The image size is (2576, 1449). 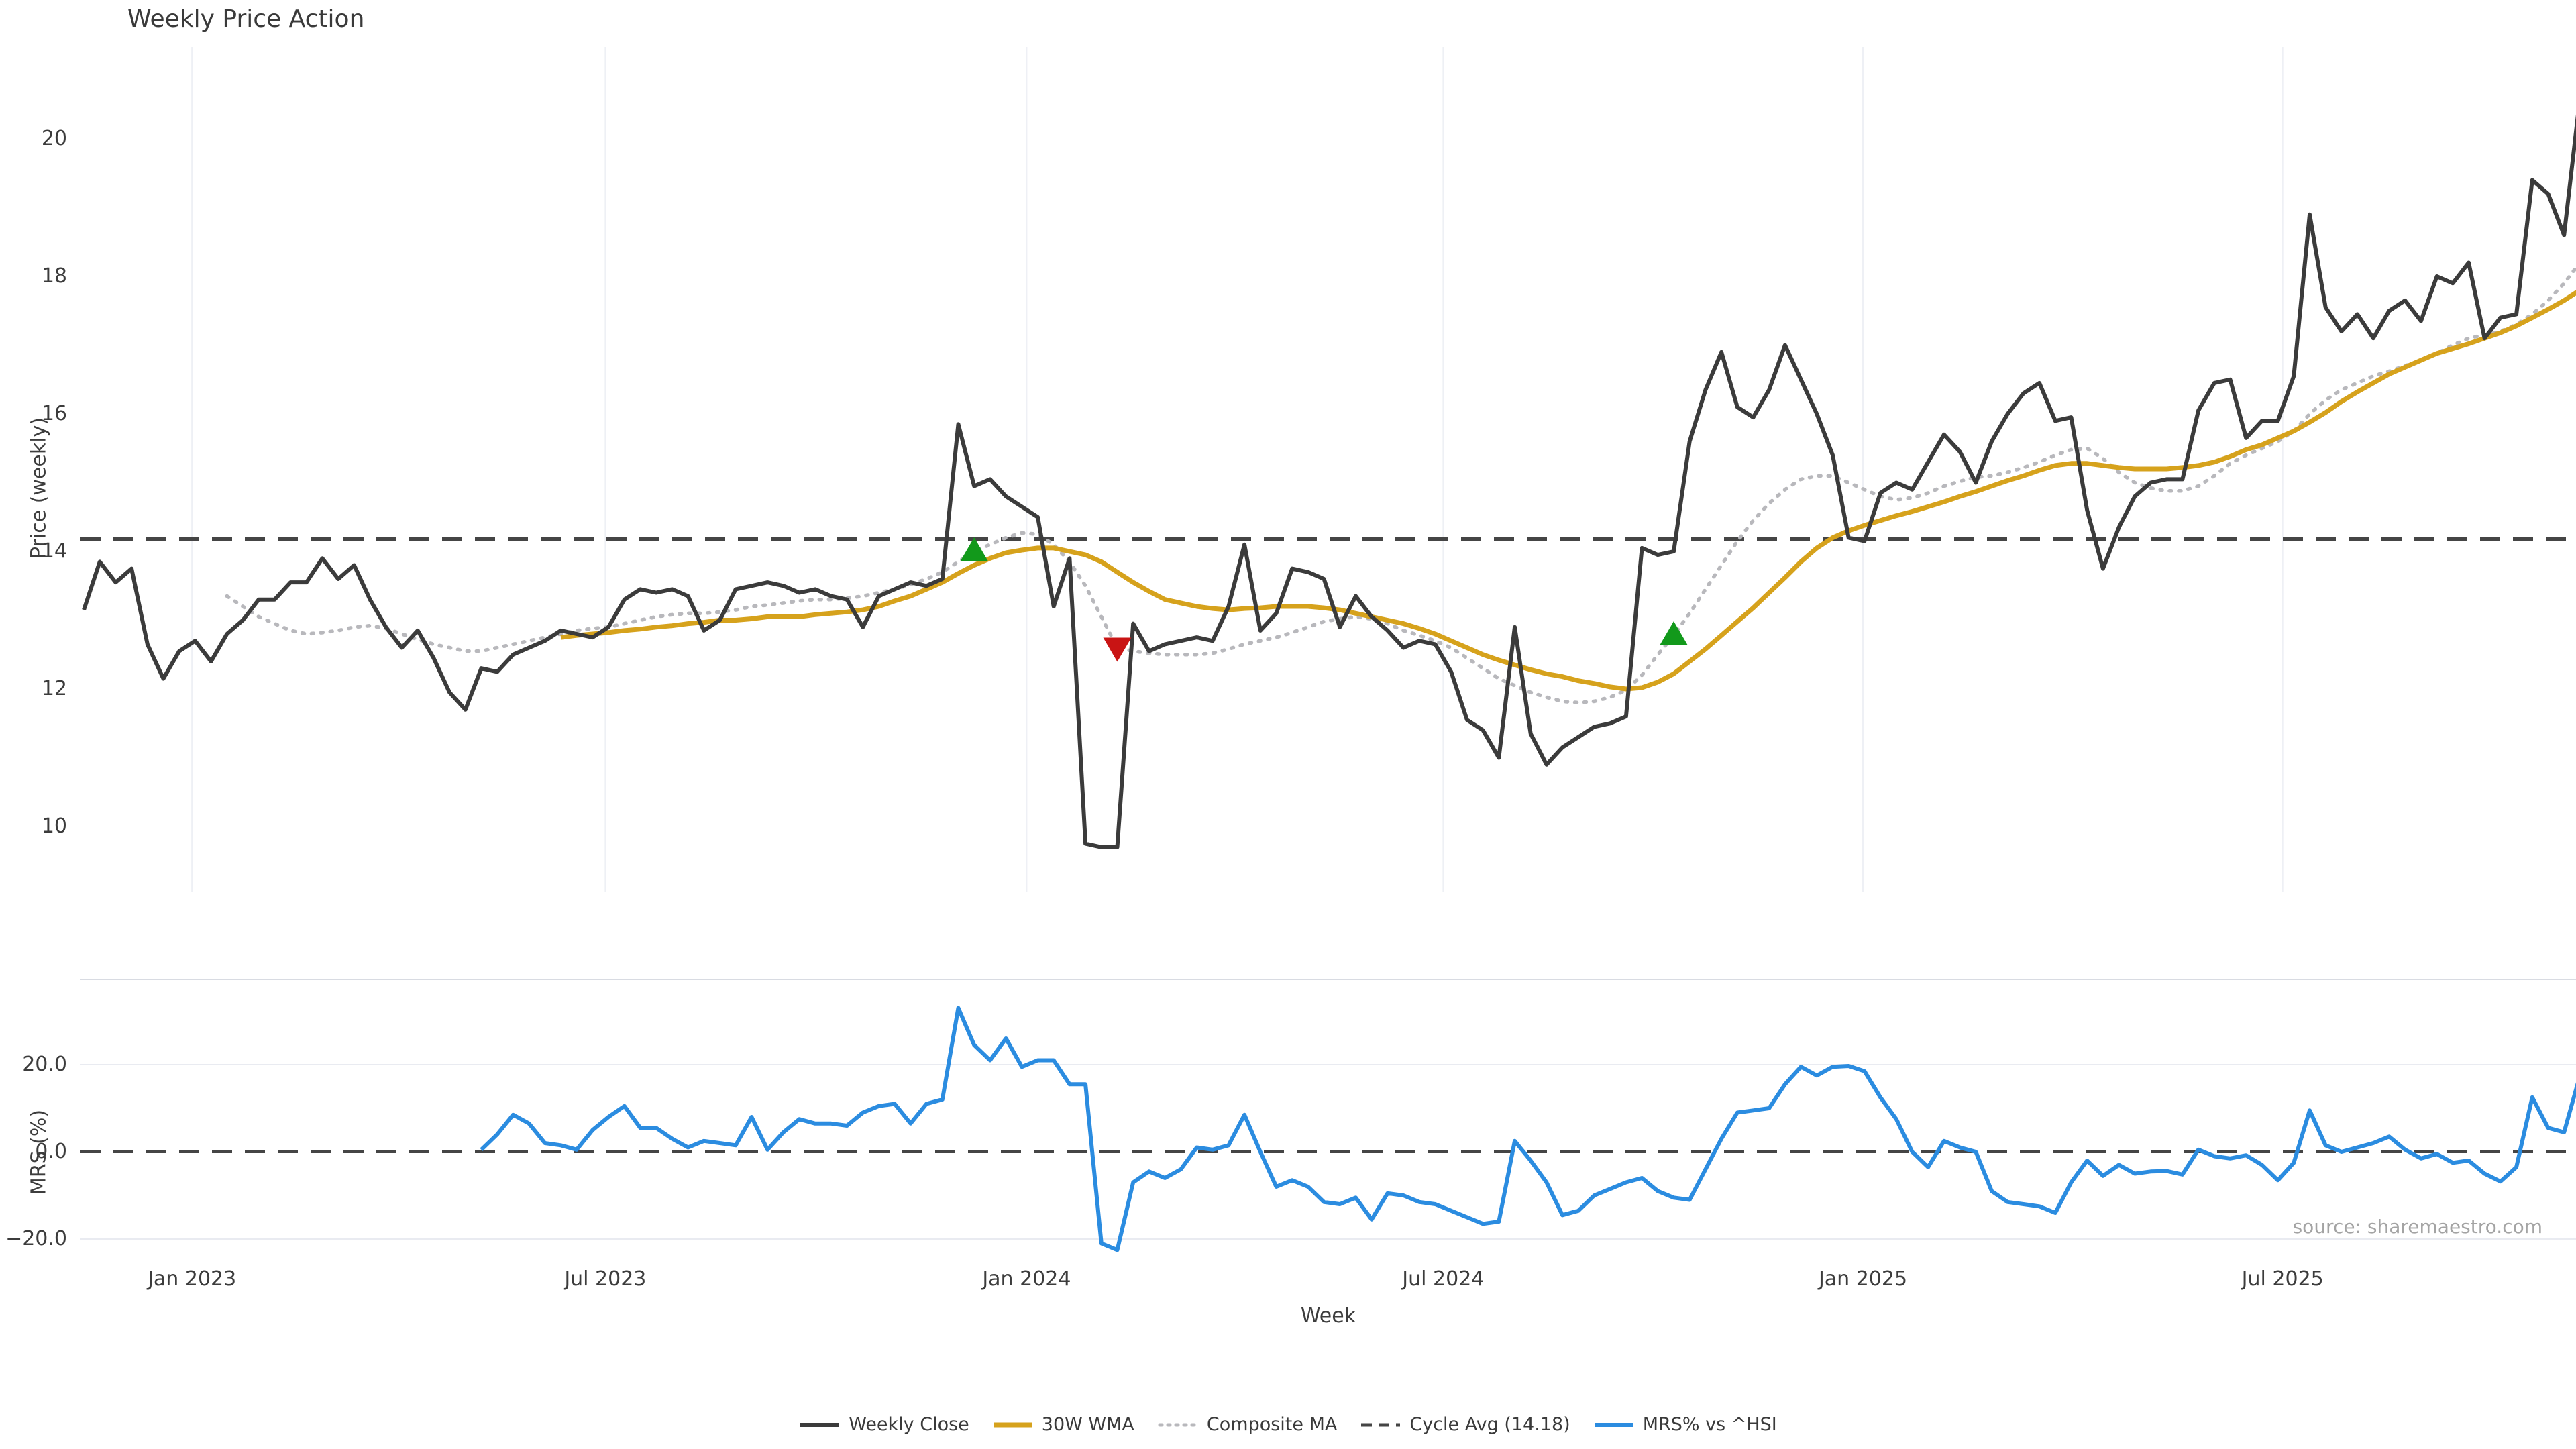 What do you see at coordinates (820, 1424) in the screenshot?
I see `weekly-close-swatch-icon` at bounding box center [820, 1424].